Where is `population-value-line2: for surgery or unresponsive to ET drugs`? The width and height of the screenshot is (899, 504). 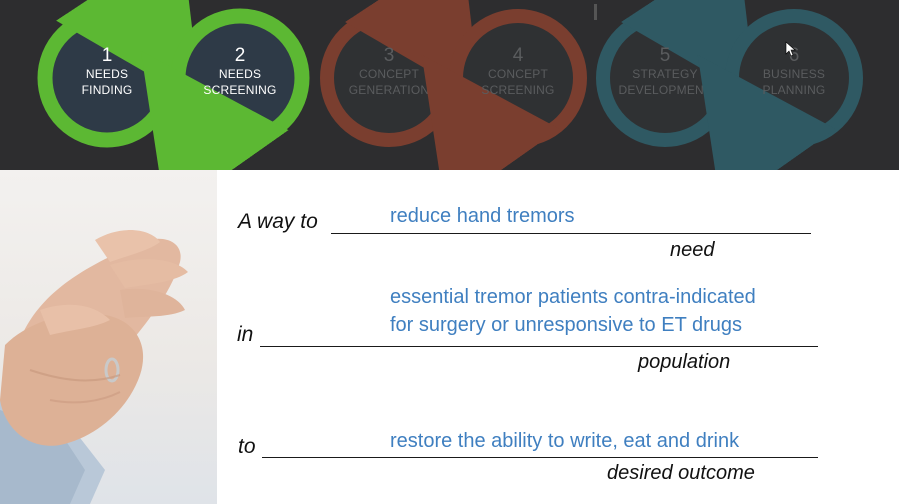
population-value-line2: for surgery or unresponsive to ET drugs is located at coordinates (566, 325).